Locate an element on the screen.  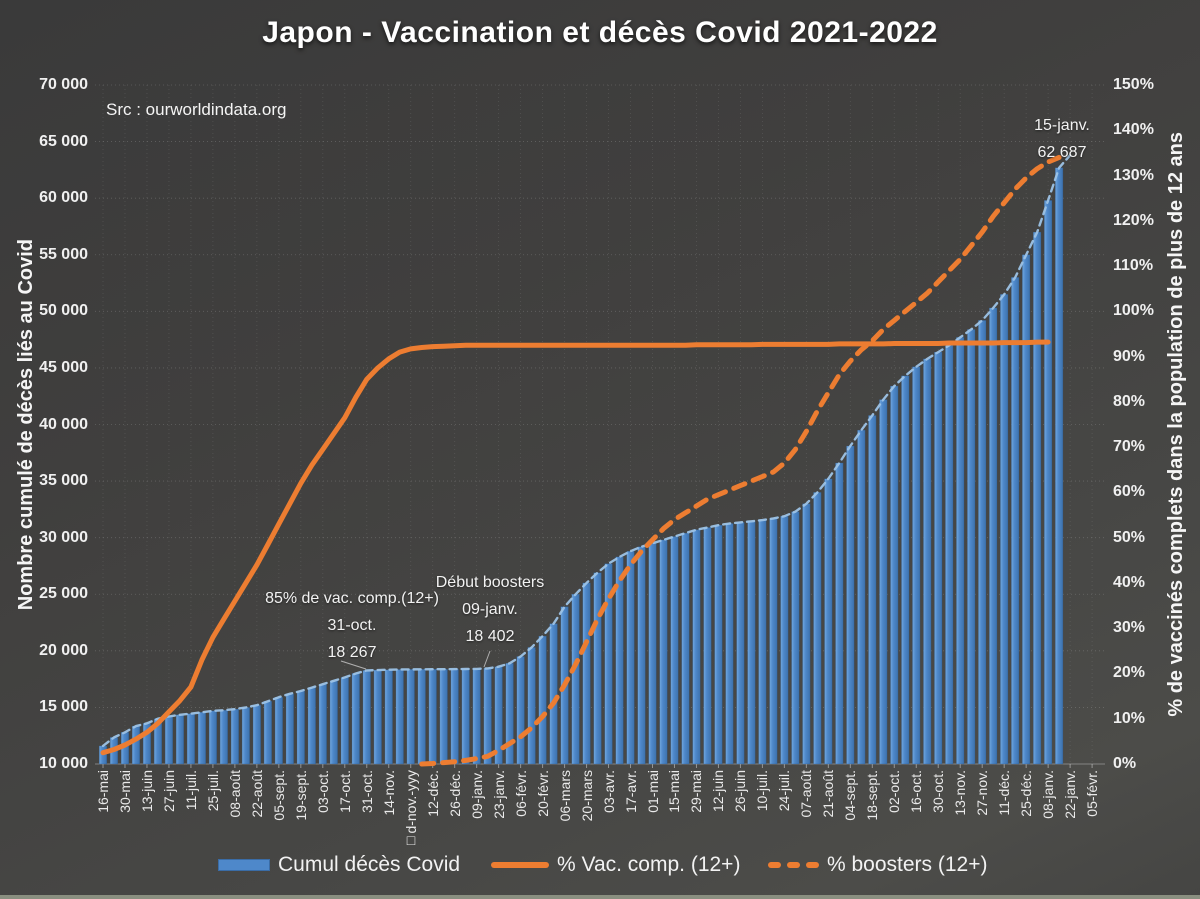
x-axis-tick-label: 06-mars is located at coordinates (564, 796).